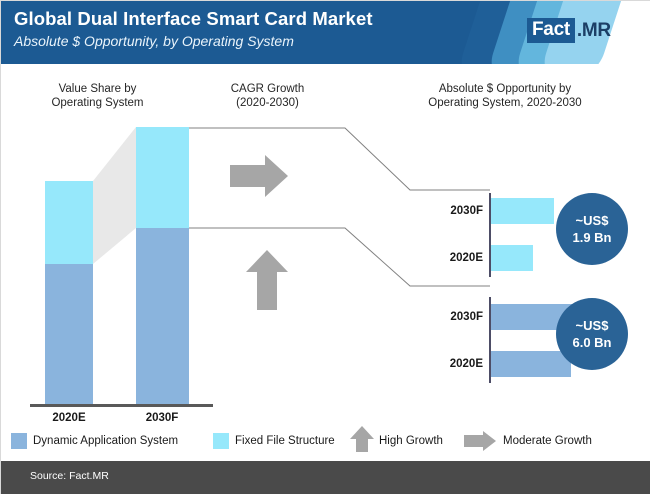  Describe the element at coordinates (592, 334) in the screenshot. I see `opportunity-bottom-value-bubble: ~US$ 6.0 Bn` at that location.